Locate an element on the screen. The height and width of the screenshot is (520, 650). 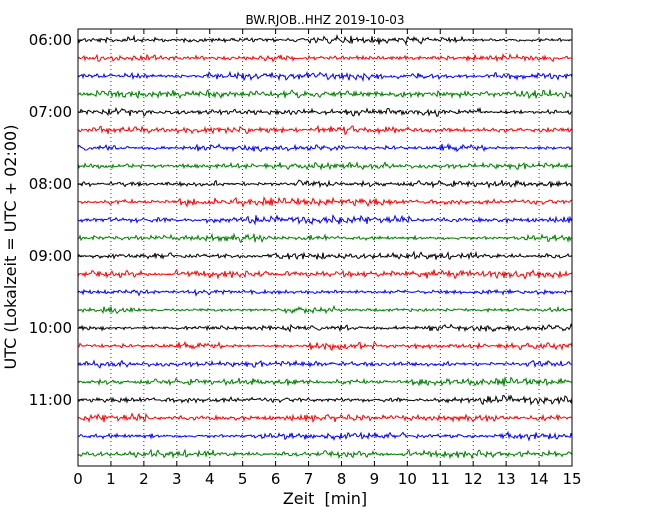
x-axis-label: Zeit [min] is located at coordinates (325, 498).